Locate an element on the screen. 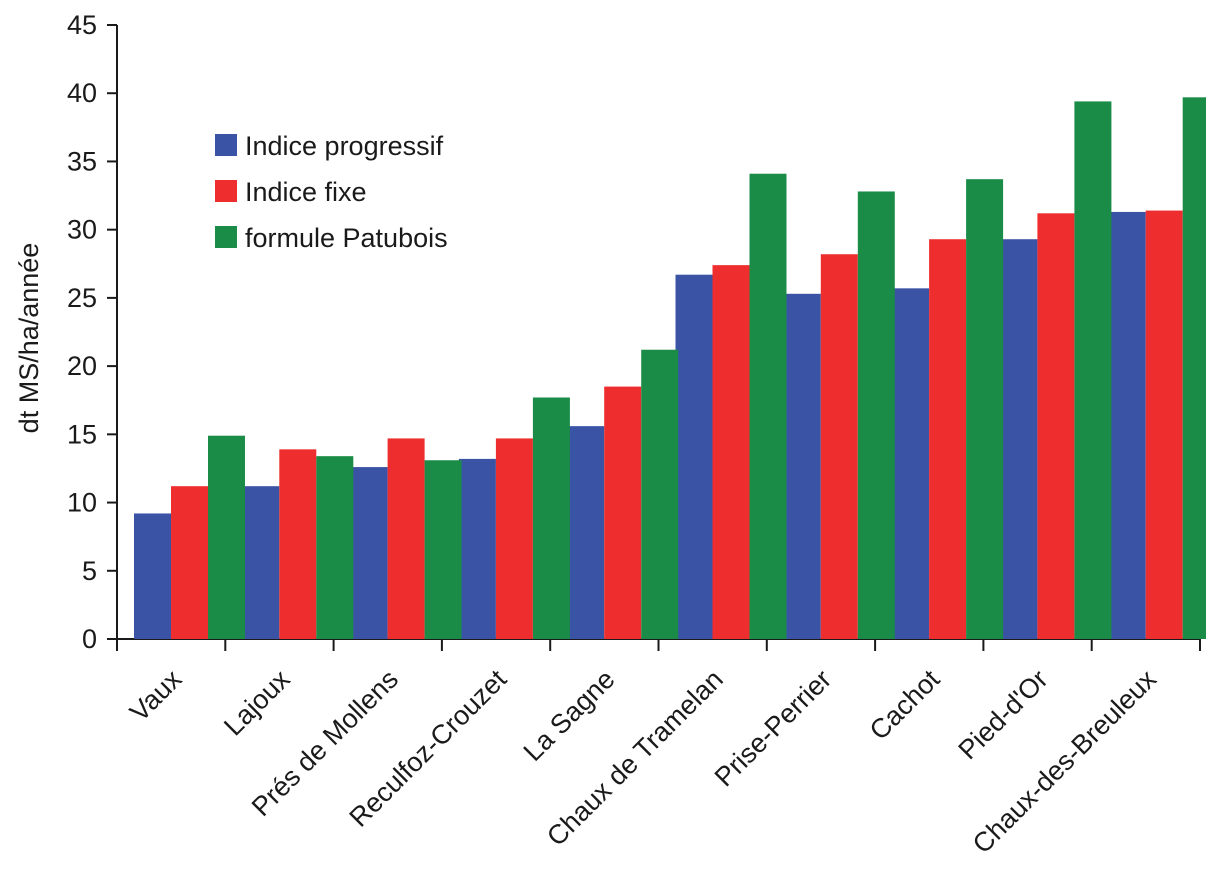  y-tick-label: 45 is located at coordinates (82, 25).